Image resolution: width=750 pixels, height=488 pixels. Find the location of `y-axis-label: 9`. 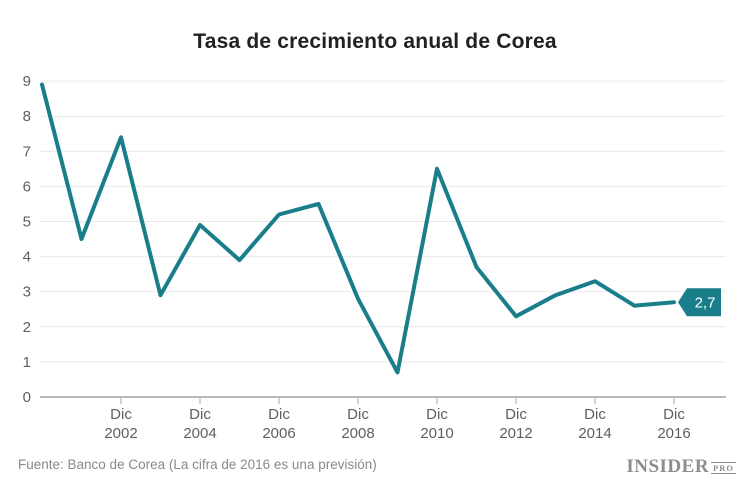

y-axis-label: 9 is located at coordinates (27, 81).